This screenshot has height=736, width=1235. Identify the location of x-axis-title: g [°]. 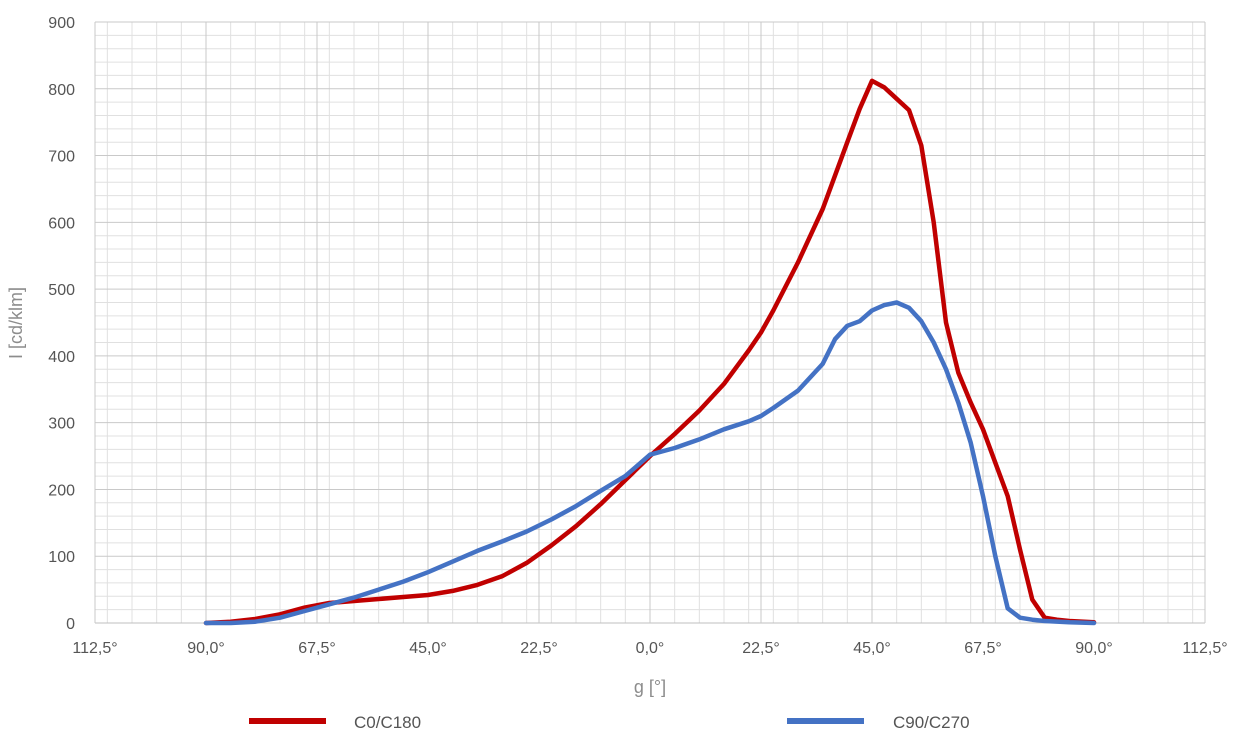
(650, 687).